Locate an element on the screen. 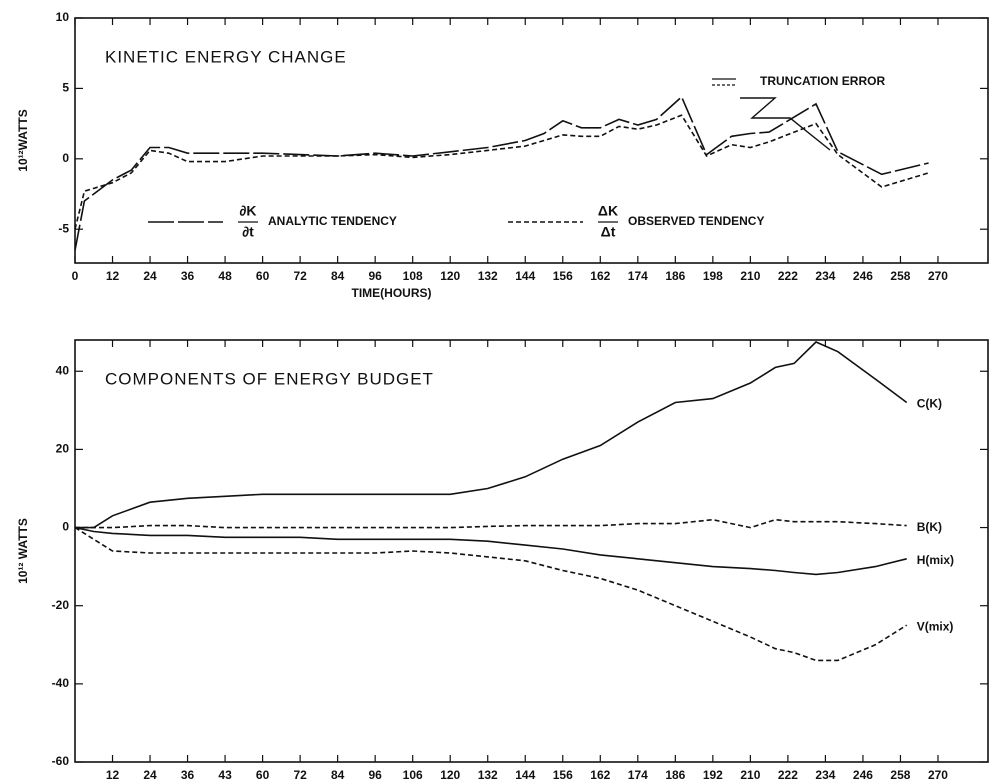 This screenshot has height=781, width=991. y-tick-label: 20 is located at coordinates (63, 449).